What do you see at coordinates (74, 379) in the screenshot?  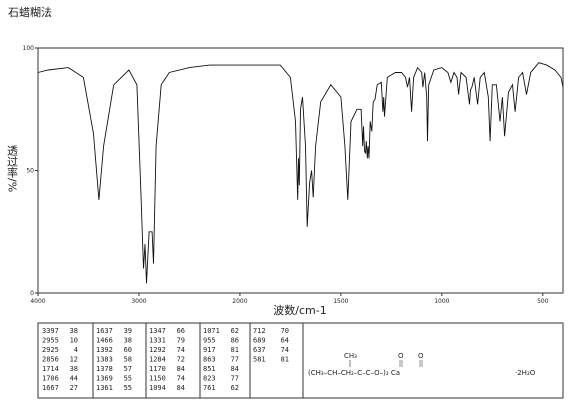 I see `peak-transmittance: 44` at bounding box center [74, 379].